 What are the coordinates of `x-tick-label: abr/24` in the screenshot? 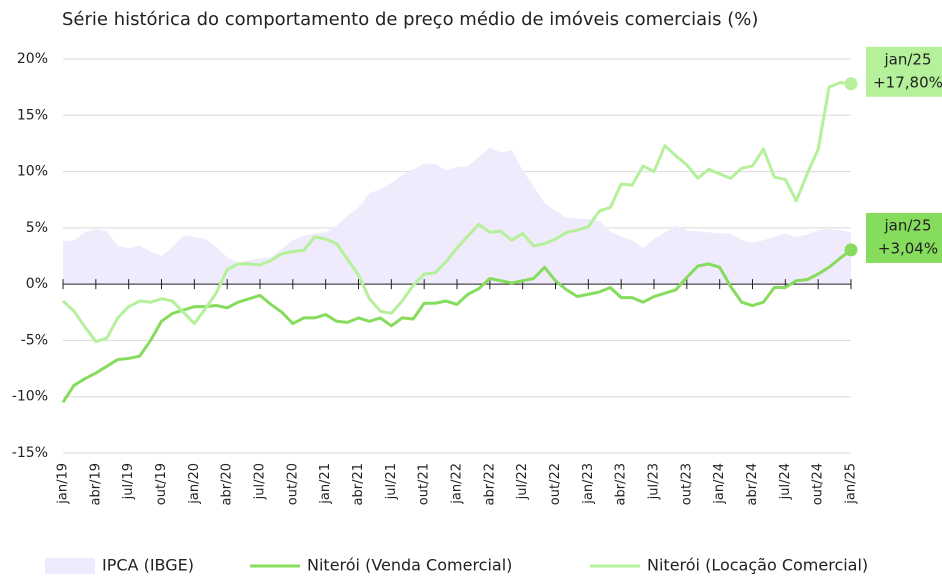 It's located at (752, 484).